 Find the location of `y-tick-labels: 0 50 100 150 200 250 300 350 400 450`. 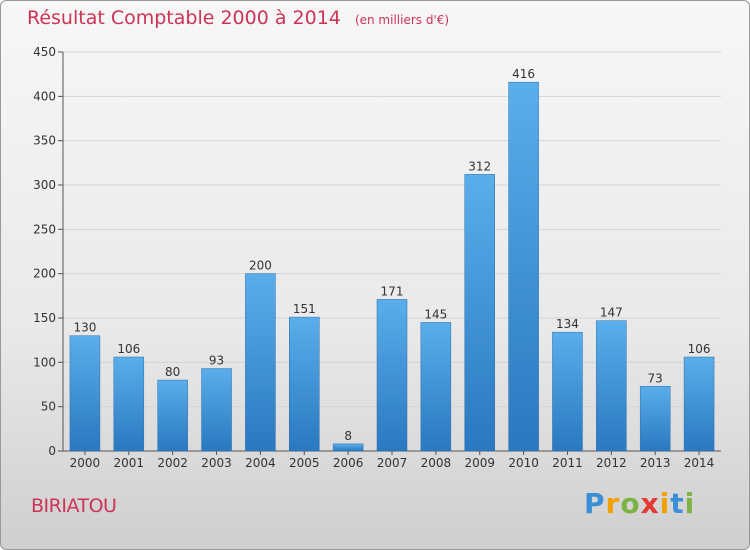

y-tick-labels: 0 50 100 150 200 250 300 350 400 450 is located at coordinates (44, 251).